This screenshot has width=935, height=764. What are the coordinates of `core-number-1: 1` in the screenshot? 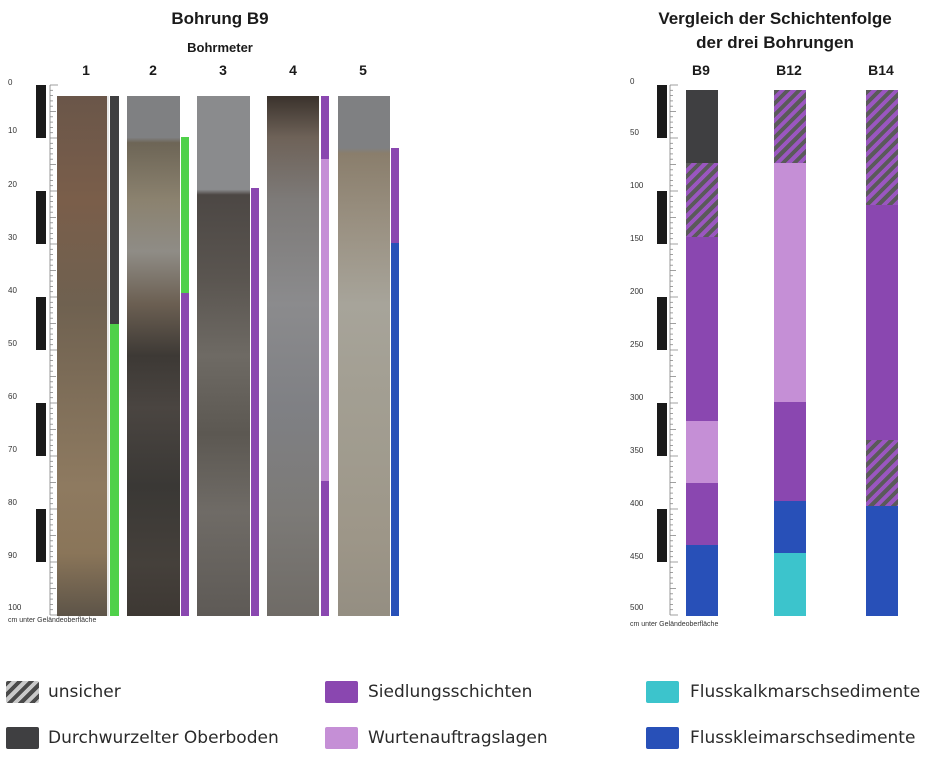 It's located at (86, 70).